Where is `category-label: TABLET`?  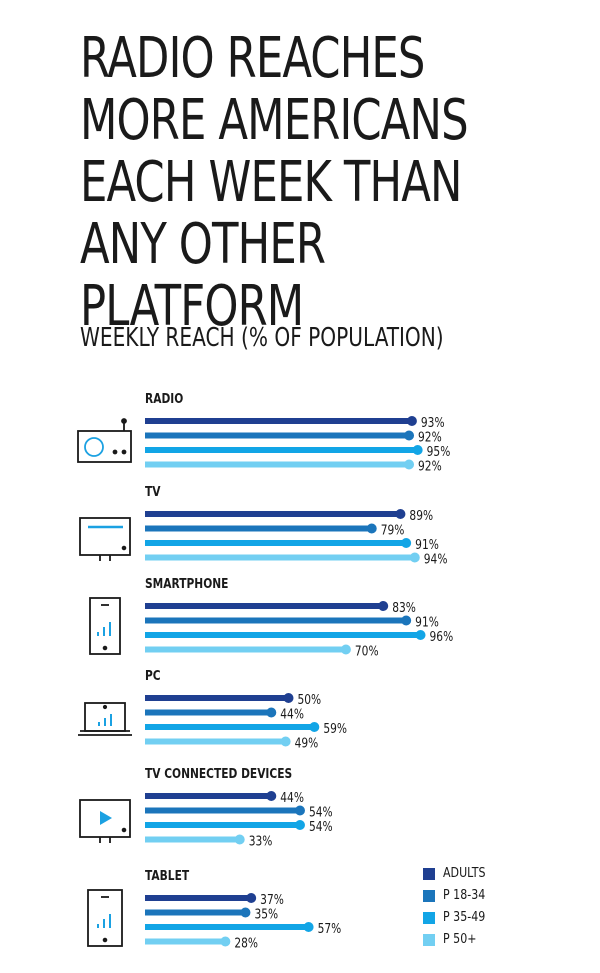 category-label: TABLET is located at coordinates (167, 875).